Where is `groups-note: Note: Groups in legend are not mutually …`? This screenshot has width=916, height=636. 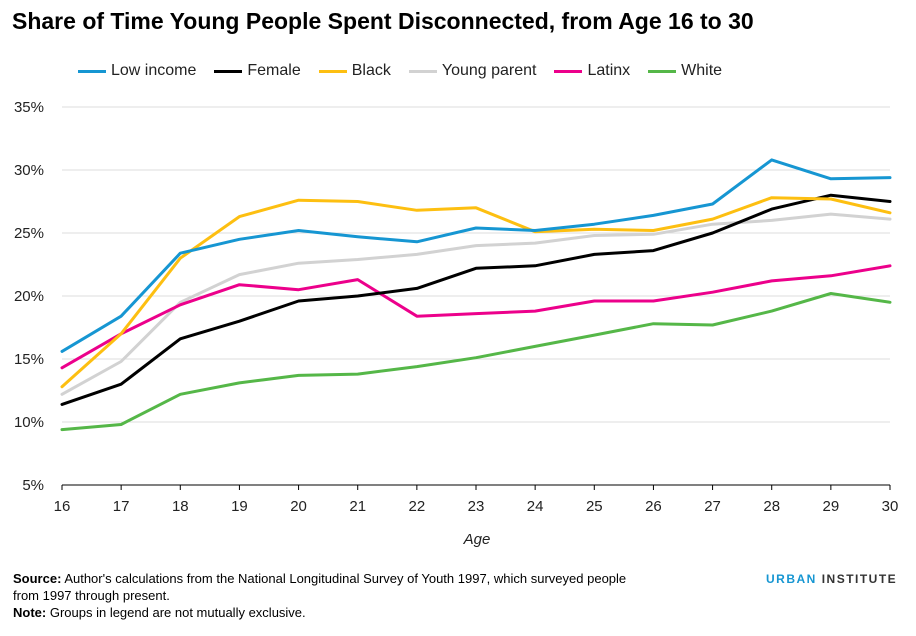
groups-note: Note: Groups in legend are not mutually … is located at coordinates (159, 612).